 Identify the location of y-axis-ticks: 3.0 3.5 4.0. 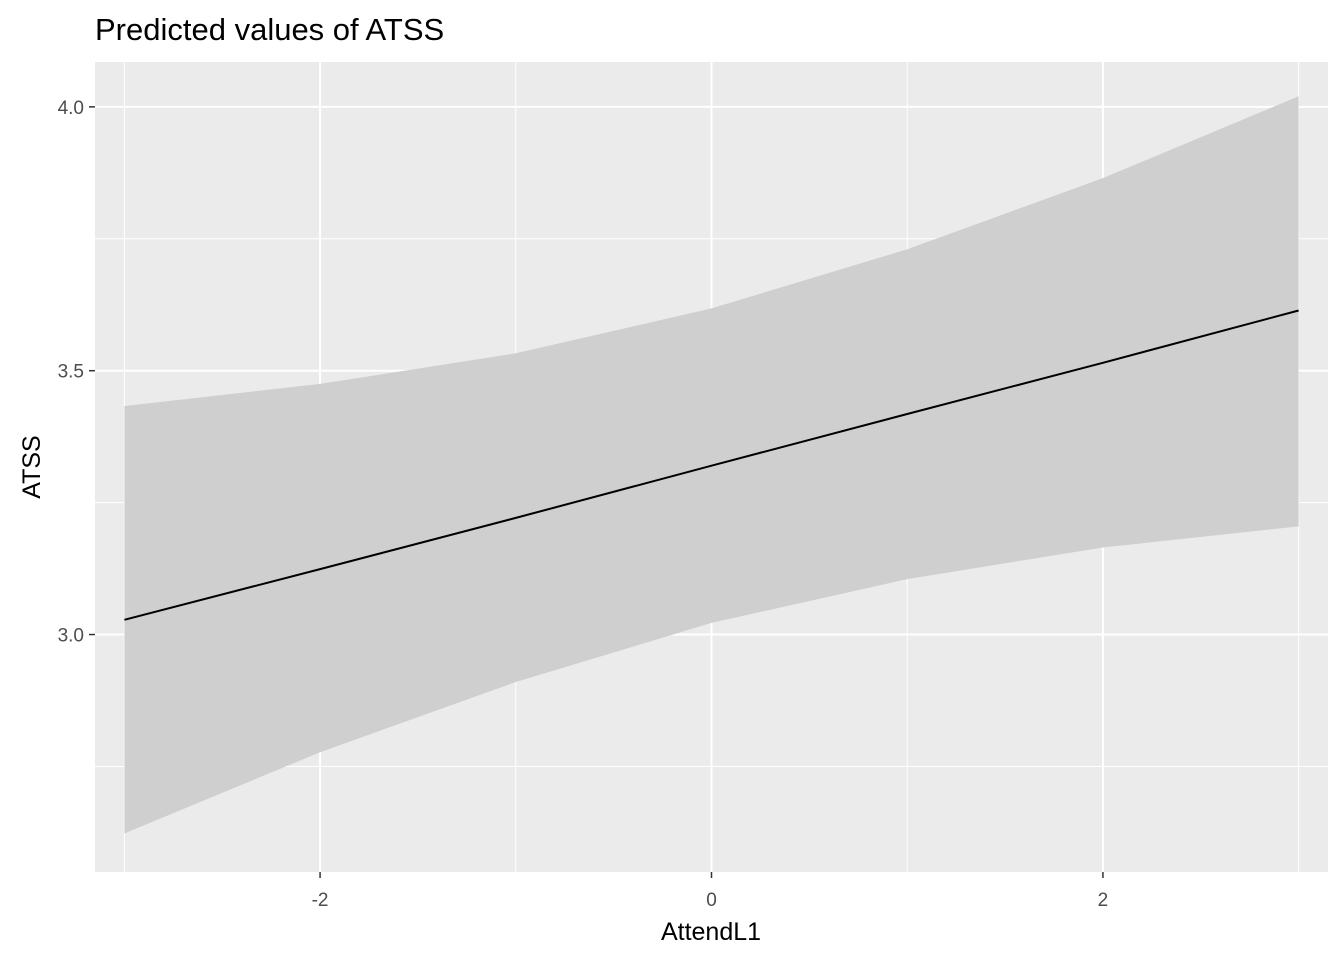
(76, 372).